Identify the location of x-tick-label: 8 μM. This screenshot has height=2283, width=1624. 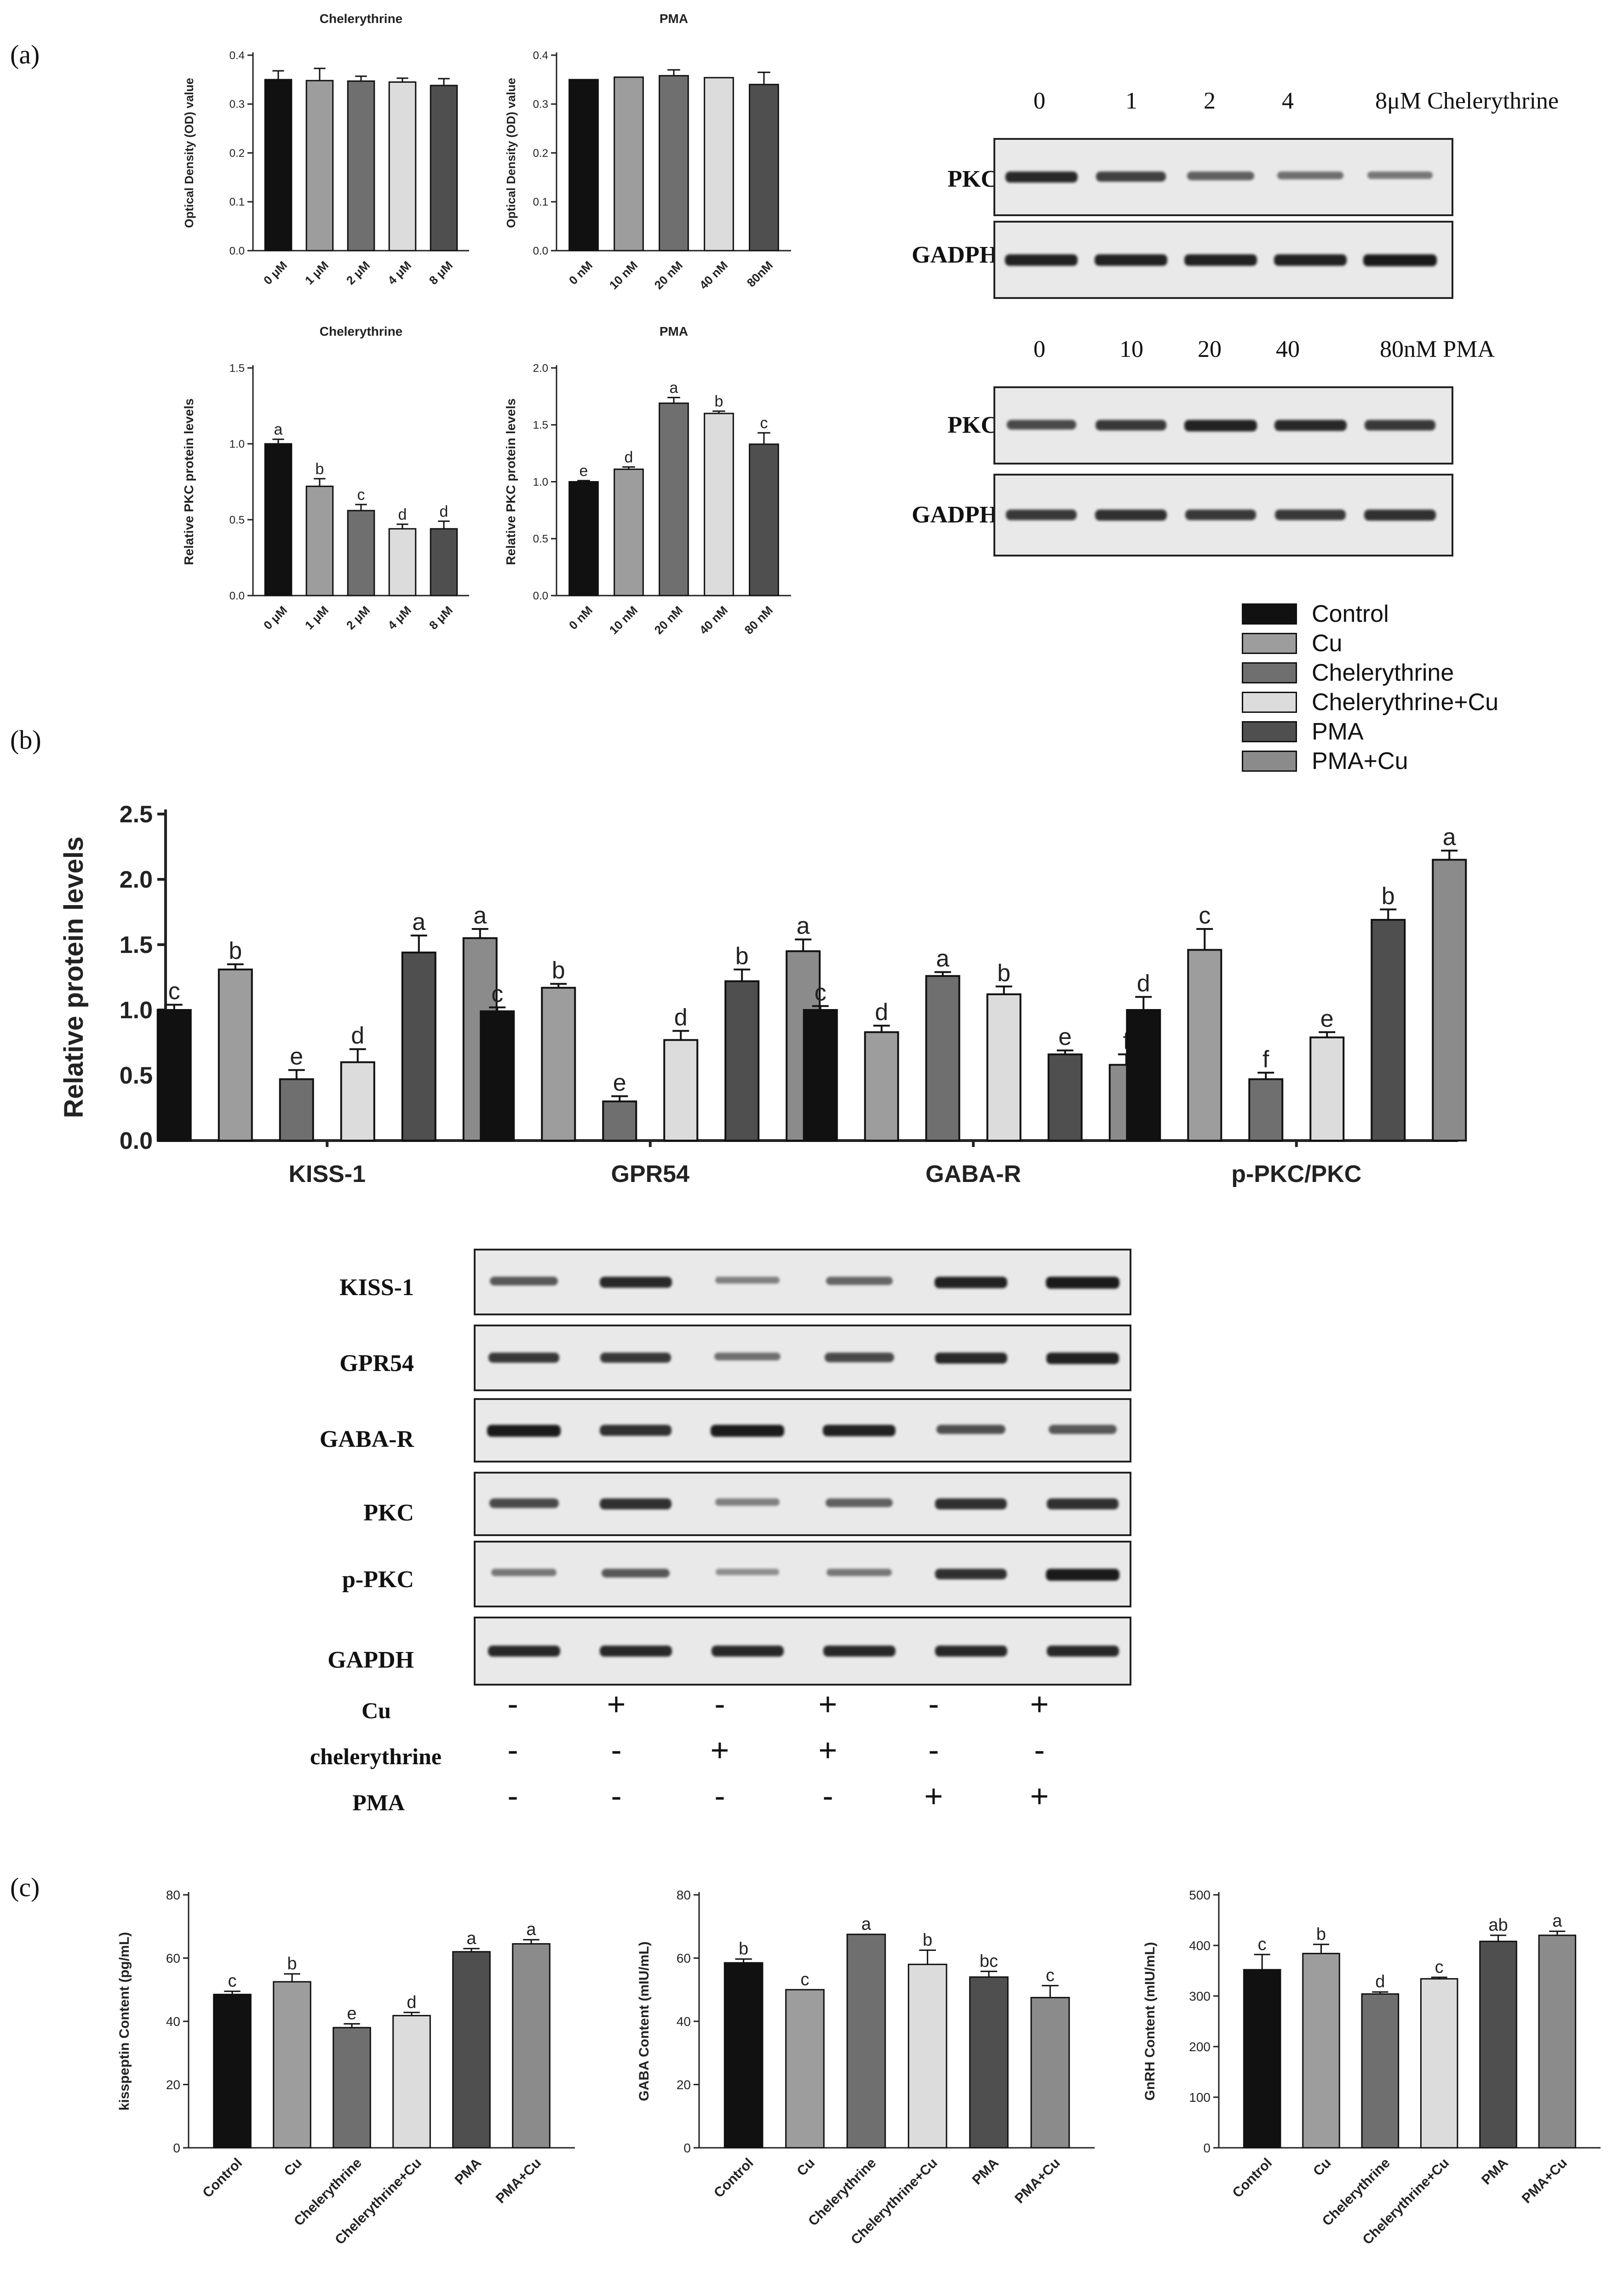
(440, 273).